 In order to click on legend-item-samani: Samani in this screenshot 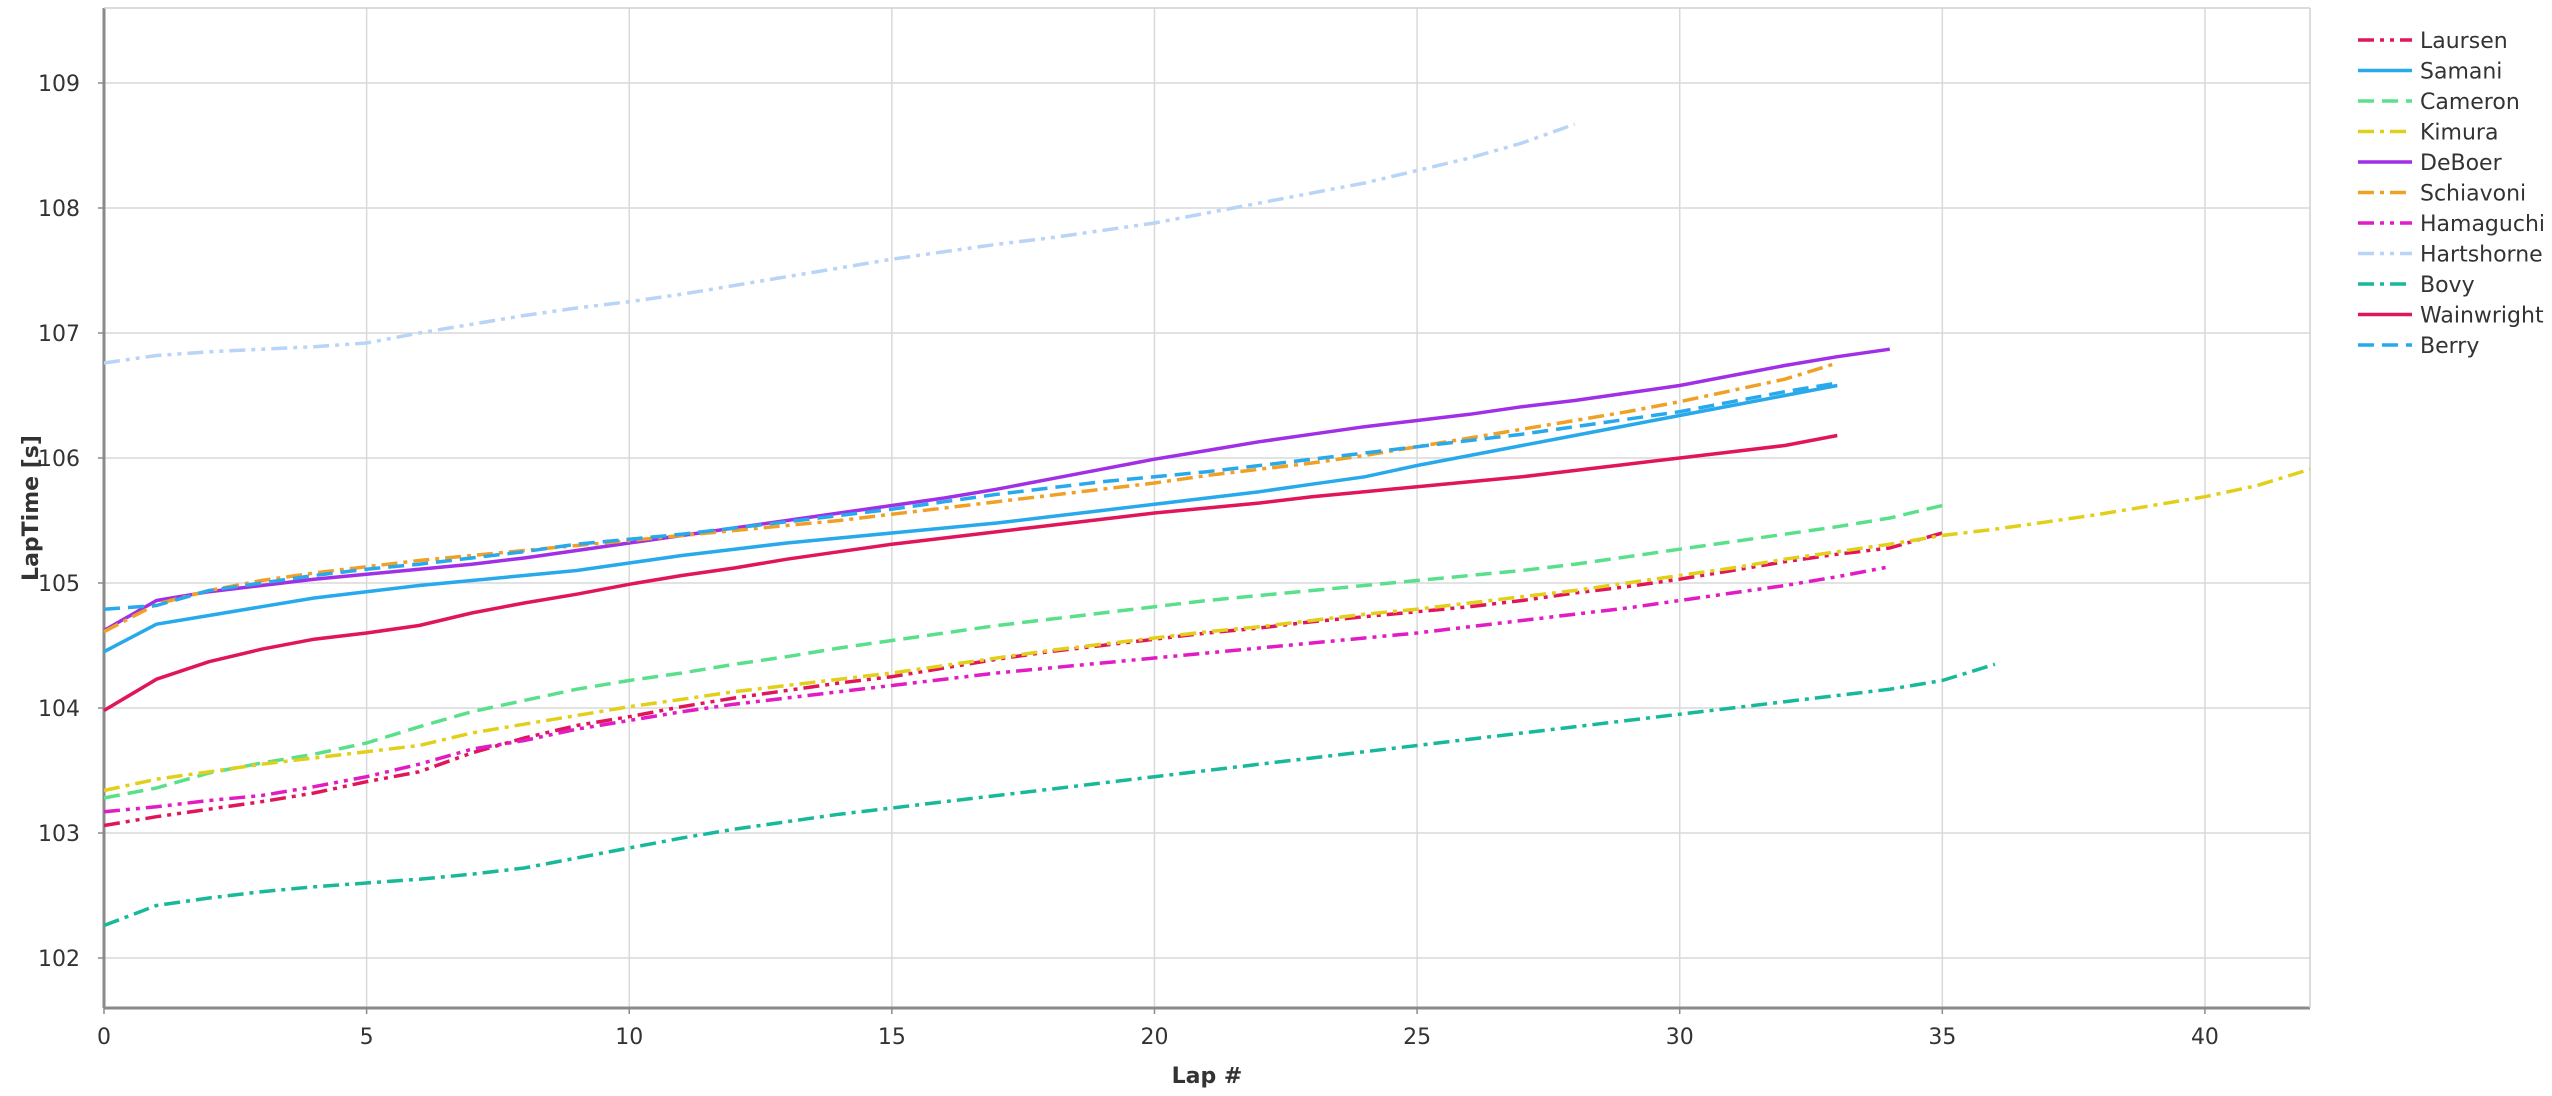, I will do `click(2430, 72)`.